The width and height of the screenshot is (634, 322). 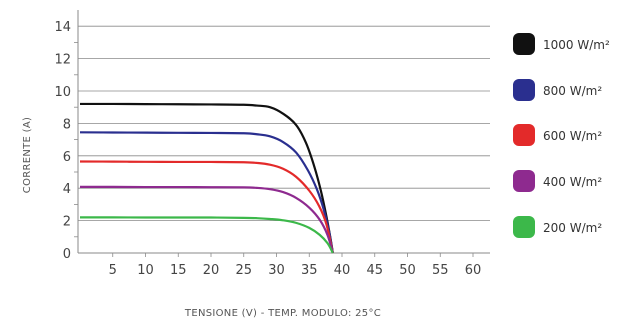 What do you see at coordinates (62, 92) in the screenshot?
I see `y-tick-label-10: 10` at bounding box center [62, 92].